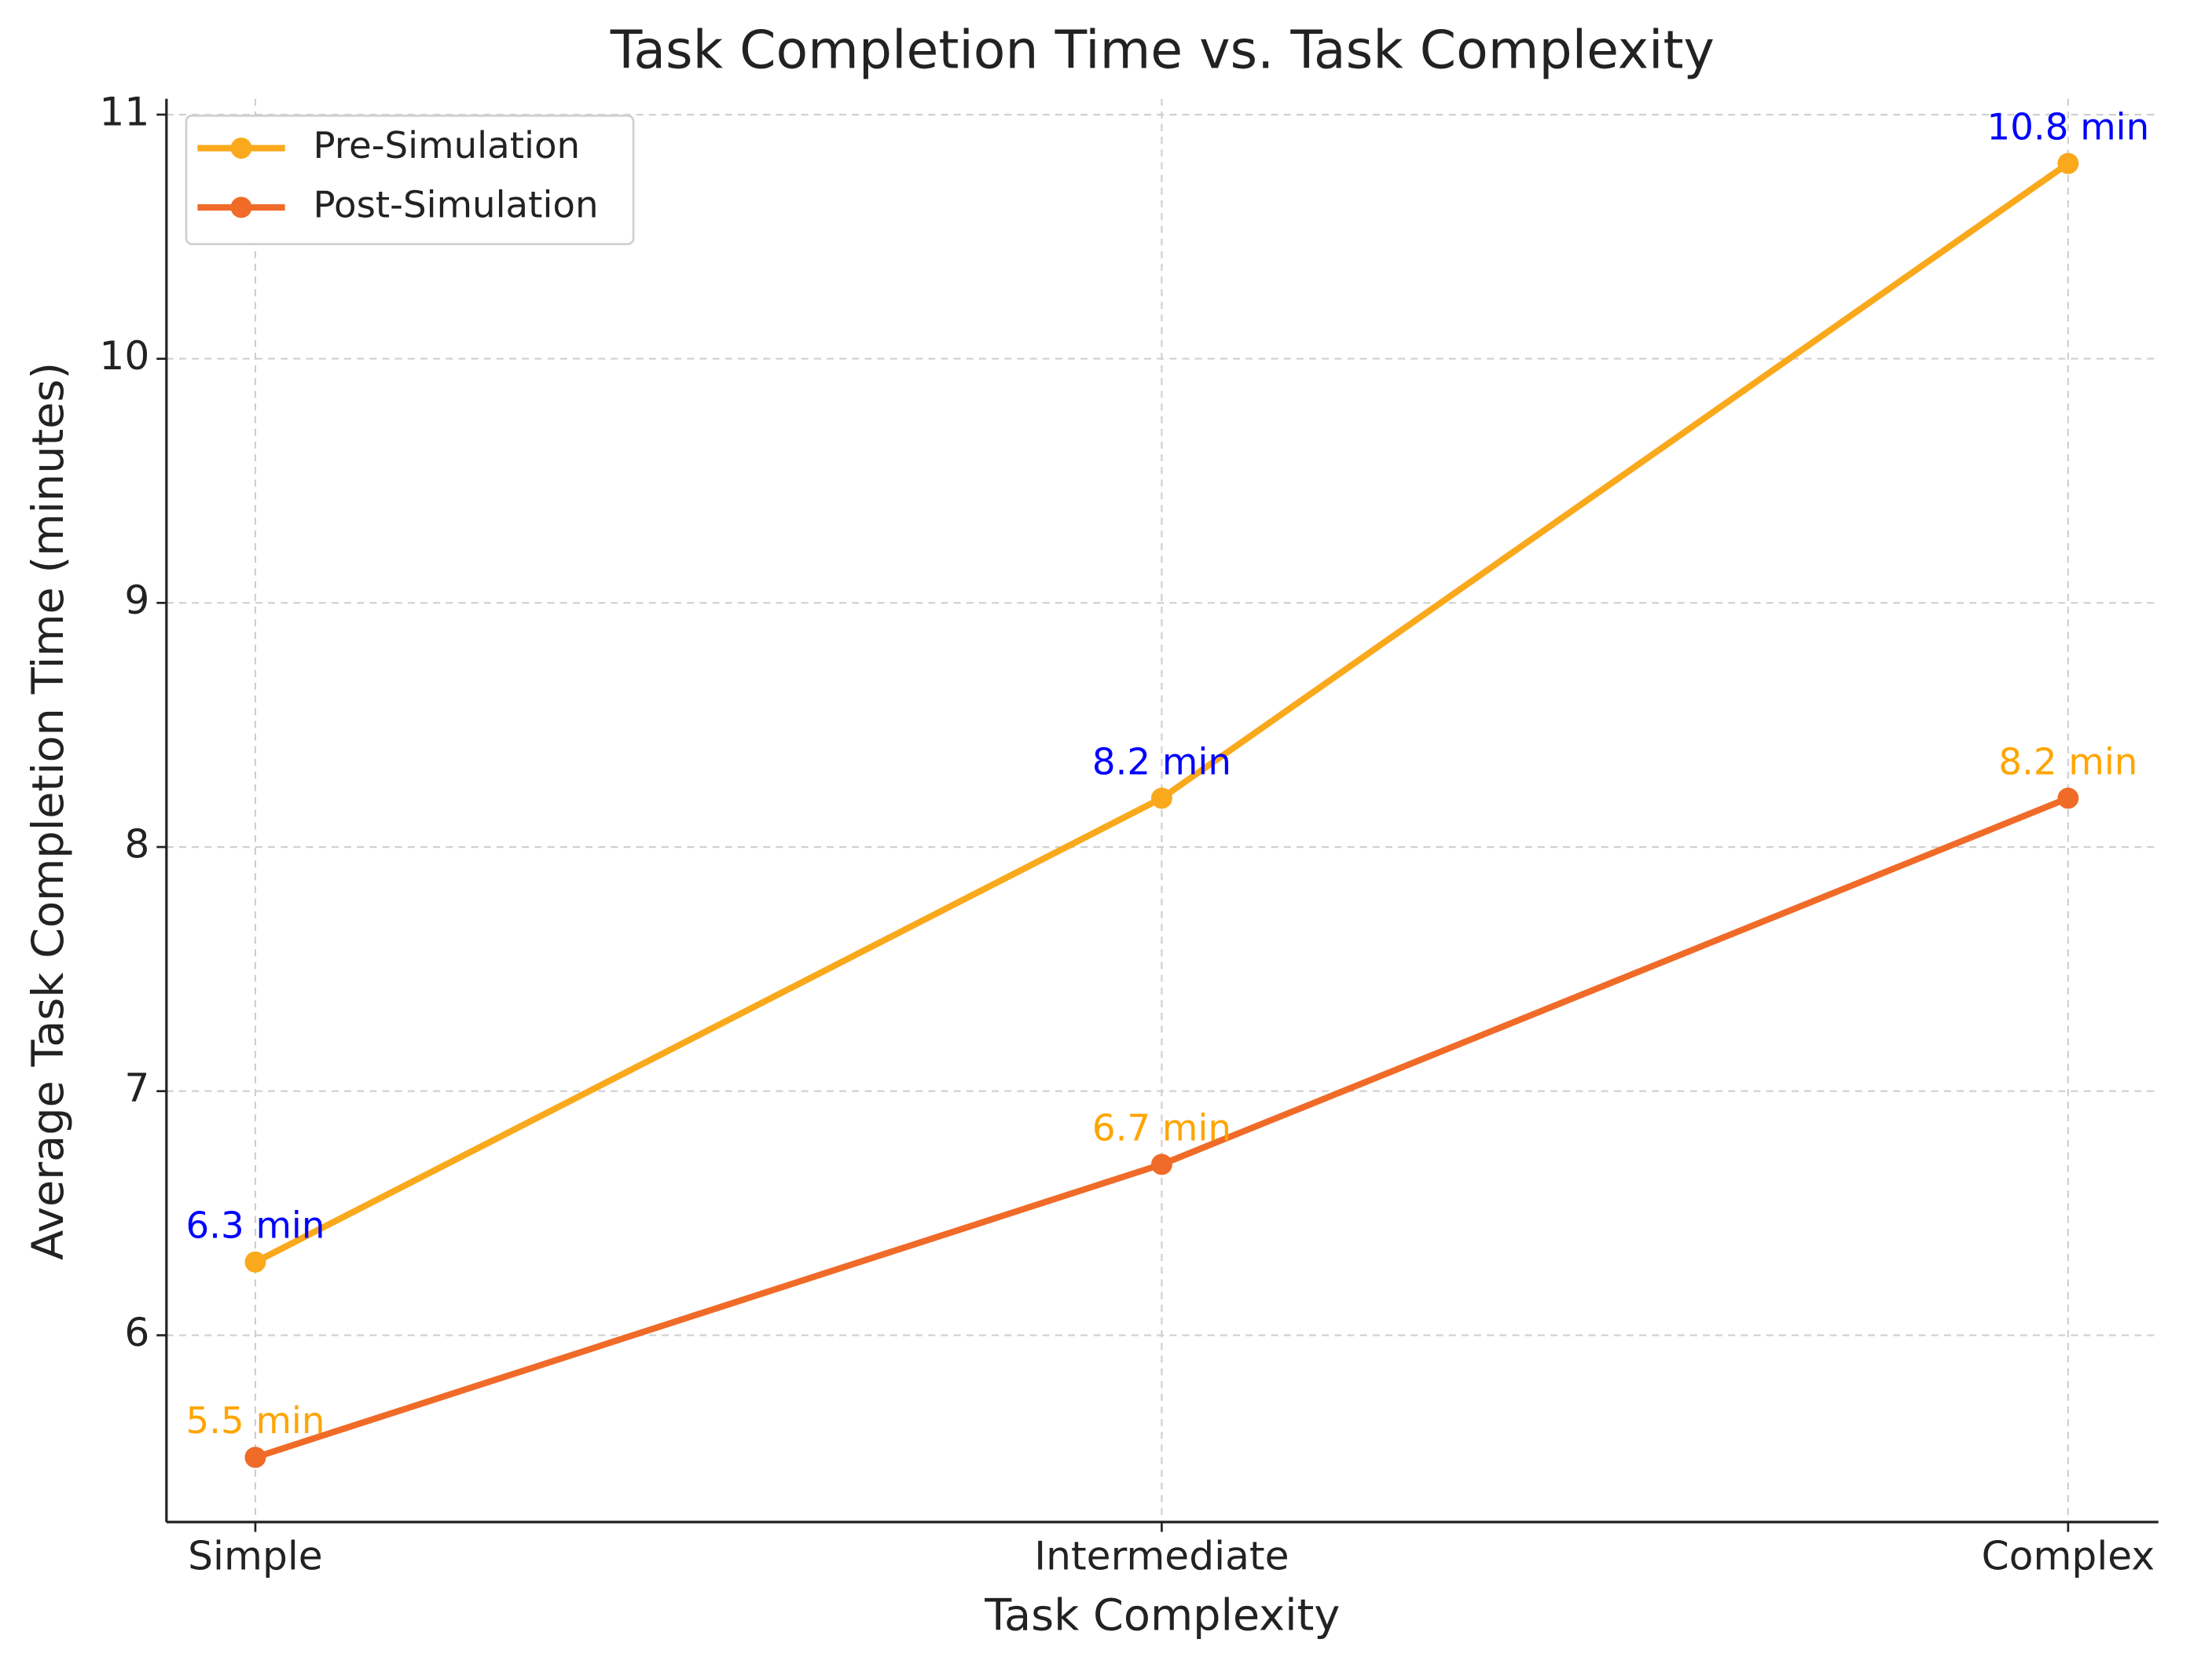 Image resolution: width=2212 pixels, height=1661 pixels. Describe the element at coordinates (255, 1226) in the screenshot. I see `data-label: 6.3 min` at that location.